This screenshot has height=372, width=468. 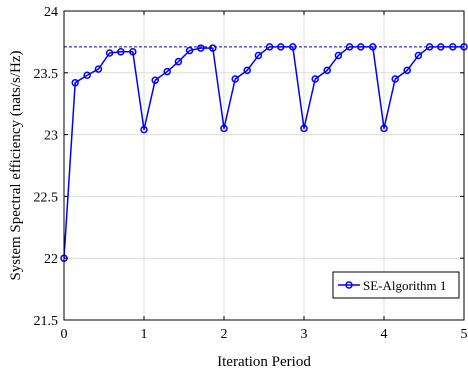 What do you see at coordinates (384, 334) in the screenshot?
I see `x-tick-label: 4` at bounding box center [384, 334].